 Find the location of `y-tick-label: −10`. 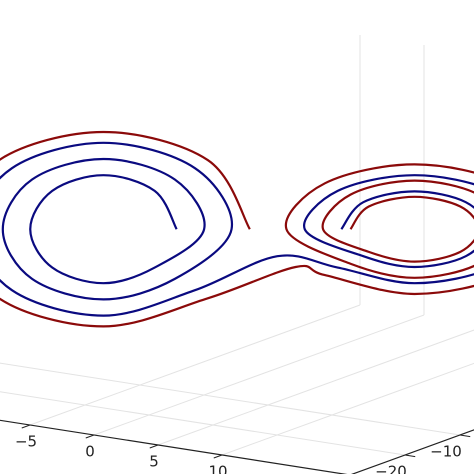

y-tick-label: −10 is located at coordinates (446, 452).